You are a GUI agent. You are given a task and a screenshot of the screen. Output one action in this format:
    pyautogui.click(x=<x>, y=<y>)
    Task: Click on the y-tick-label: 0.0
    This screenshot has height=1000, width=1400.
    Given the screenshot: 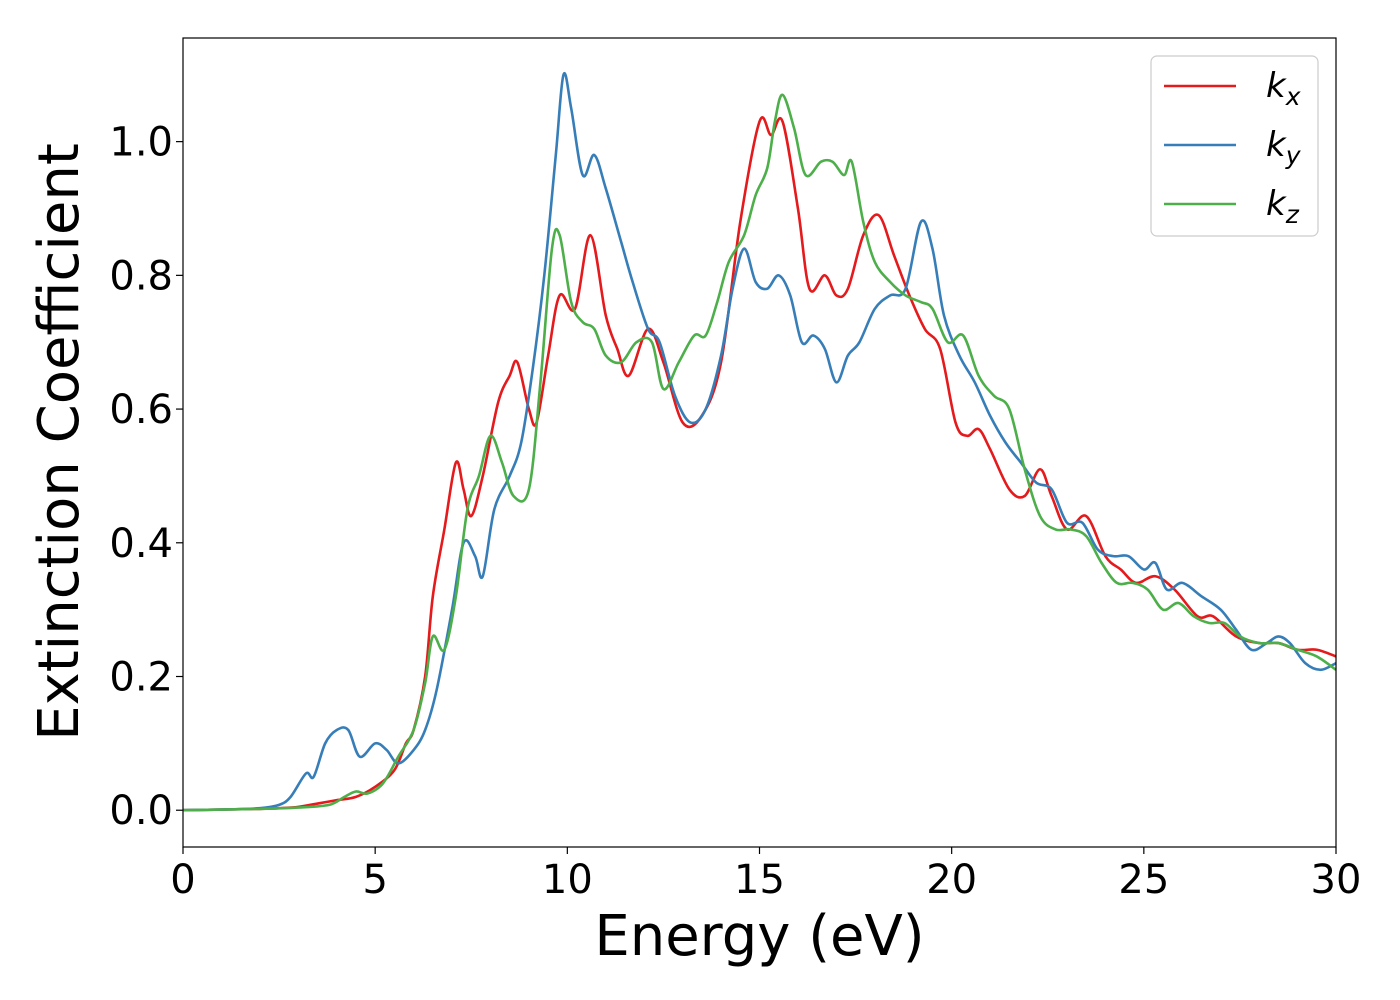 What is the action you would take?
    pyautogui.click(x=141, y=811)
    